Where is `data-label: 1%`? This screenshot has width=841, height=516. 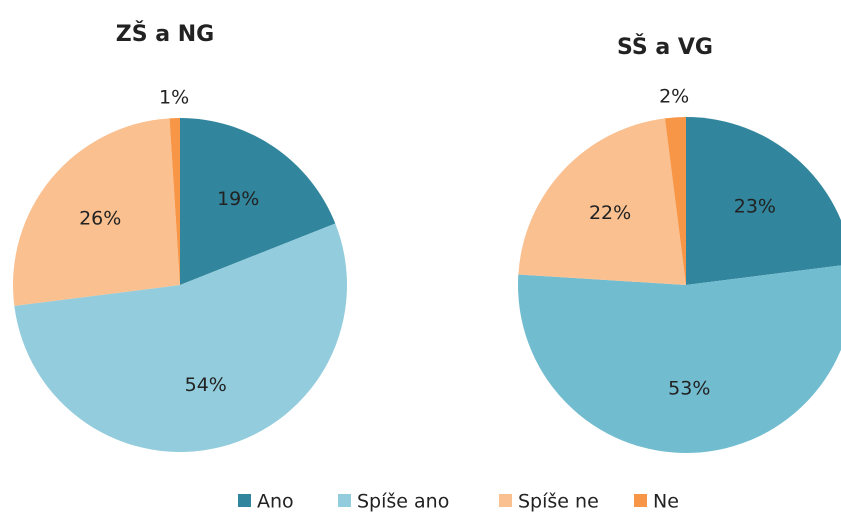 data-label: 1% is located at coordinates (174, 98).